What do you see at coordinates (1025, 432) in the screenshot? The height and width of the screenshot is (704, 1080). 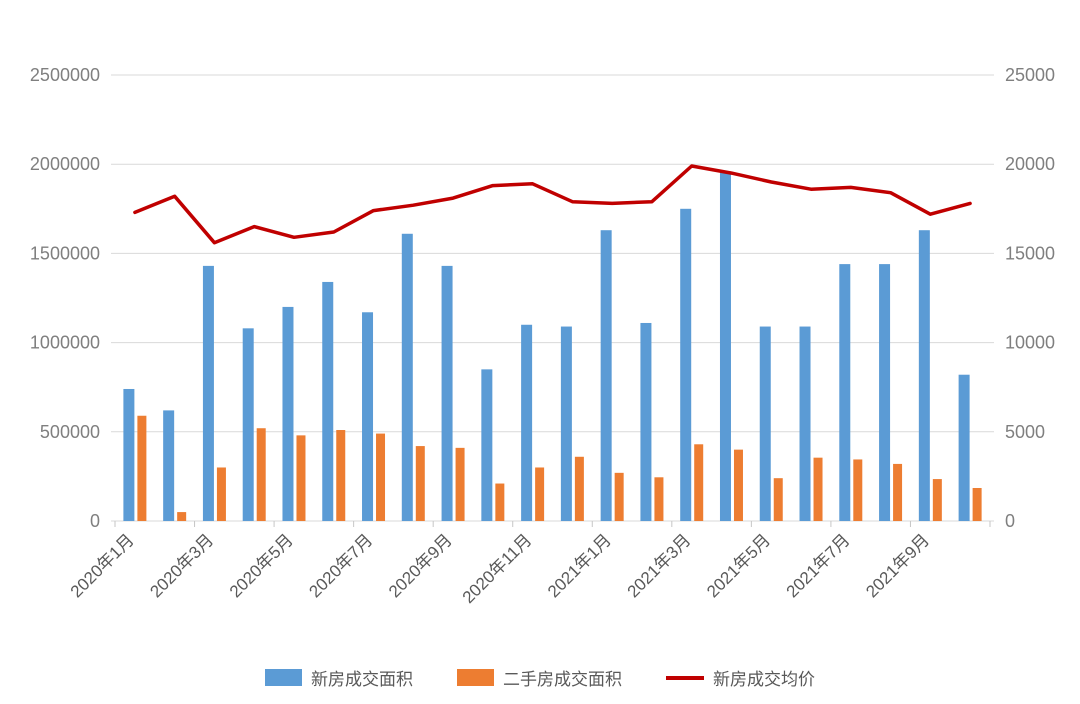 I see `y-axis-label-right: 5000` at bounding box center [1025, 432].